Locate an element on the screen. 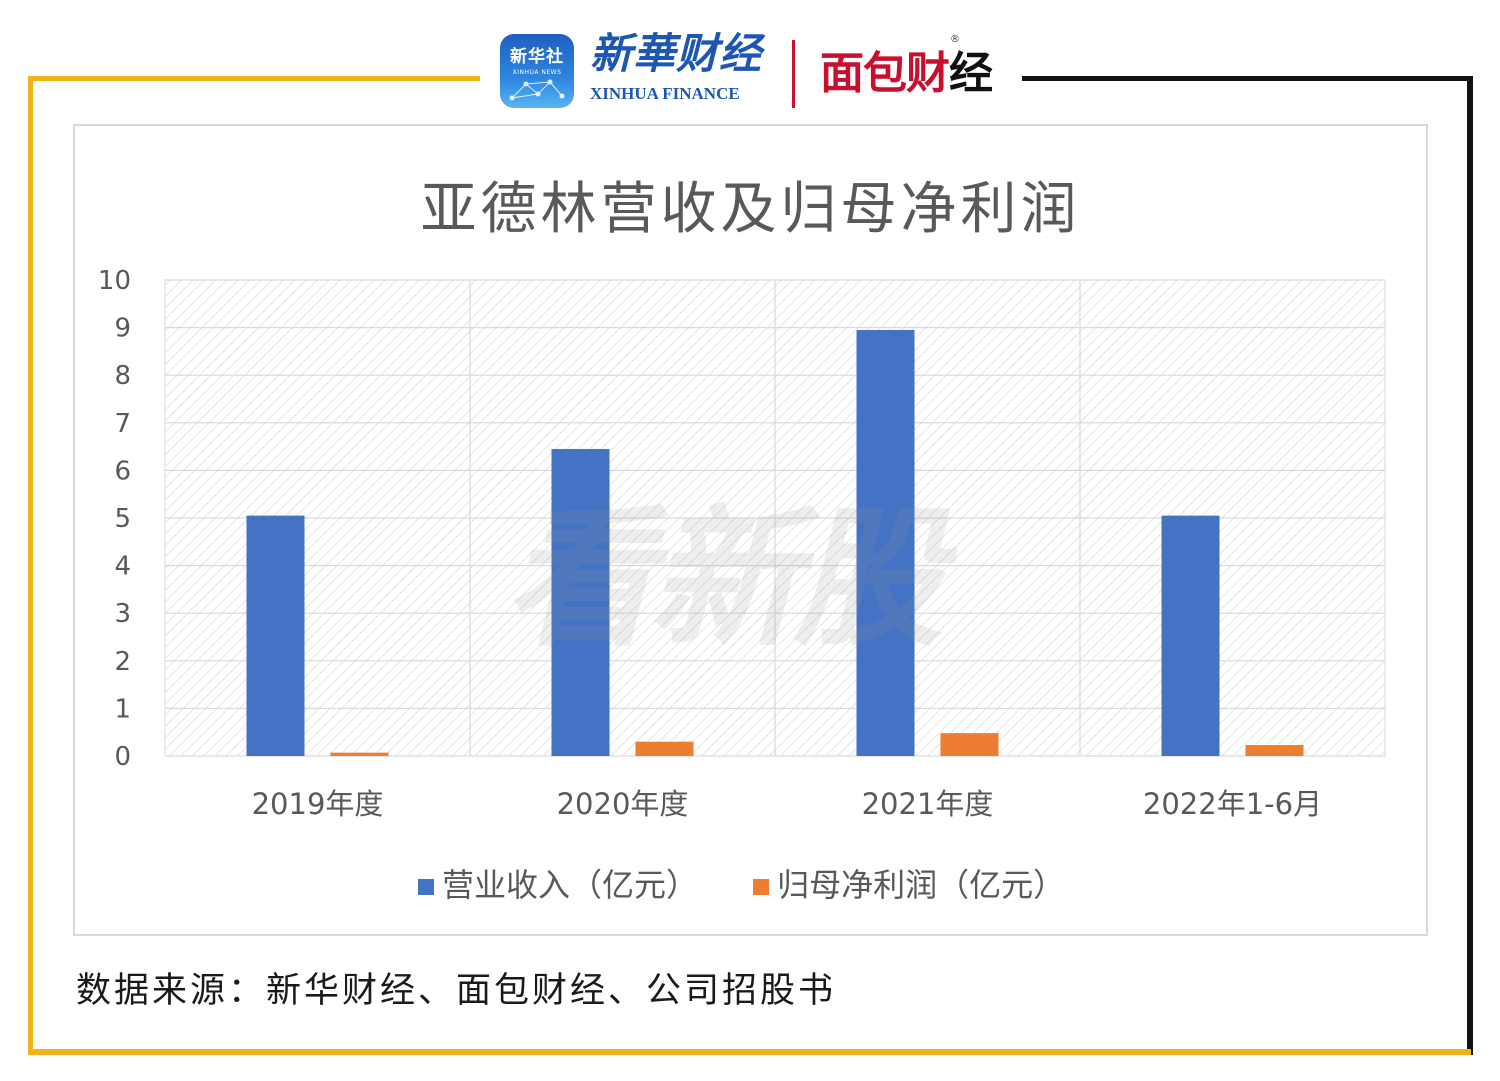 The image size is (1500, 1081). logo-divider is located at coordinates (793, 74).